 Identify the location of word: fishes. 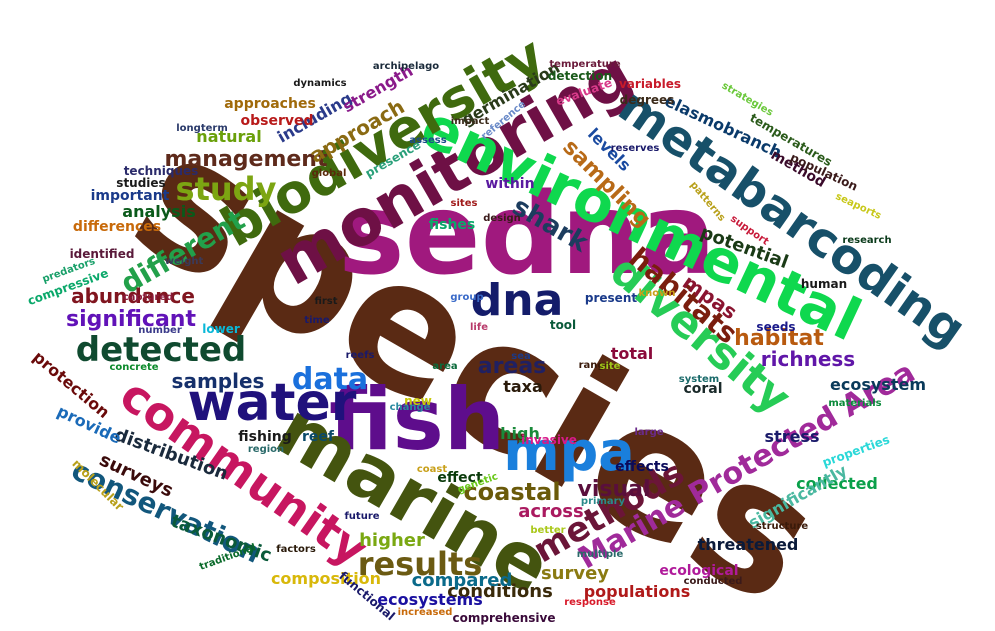
(452, 225).